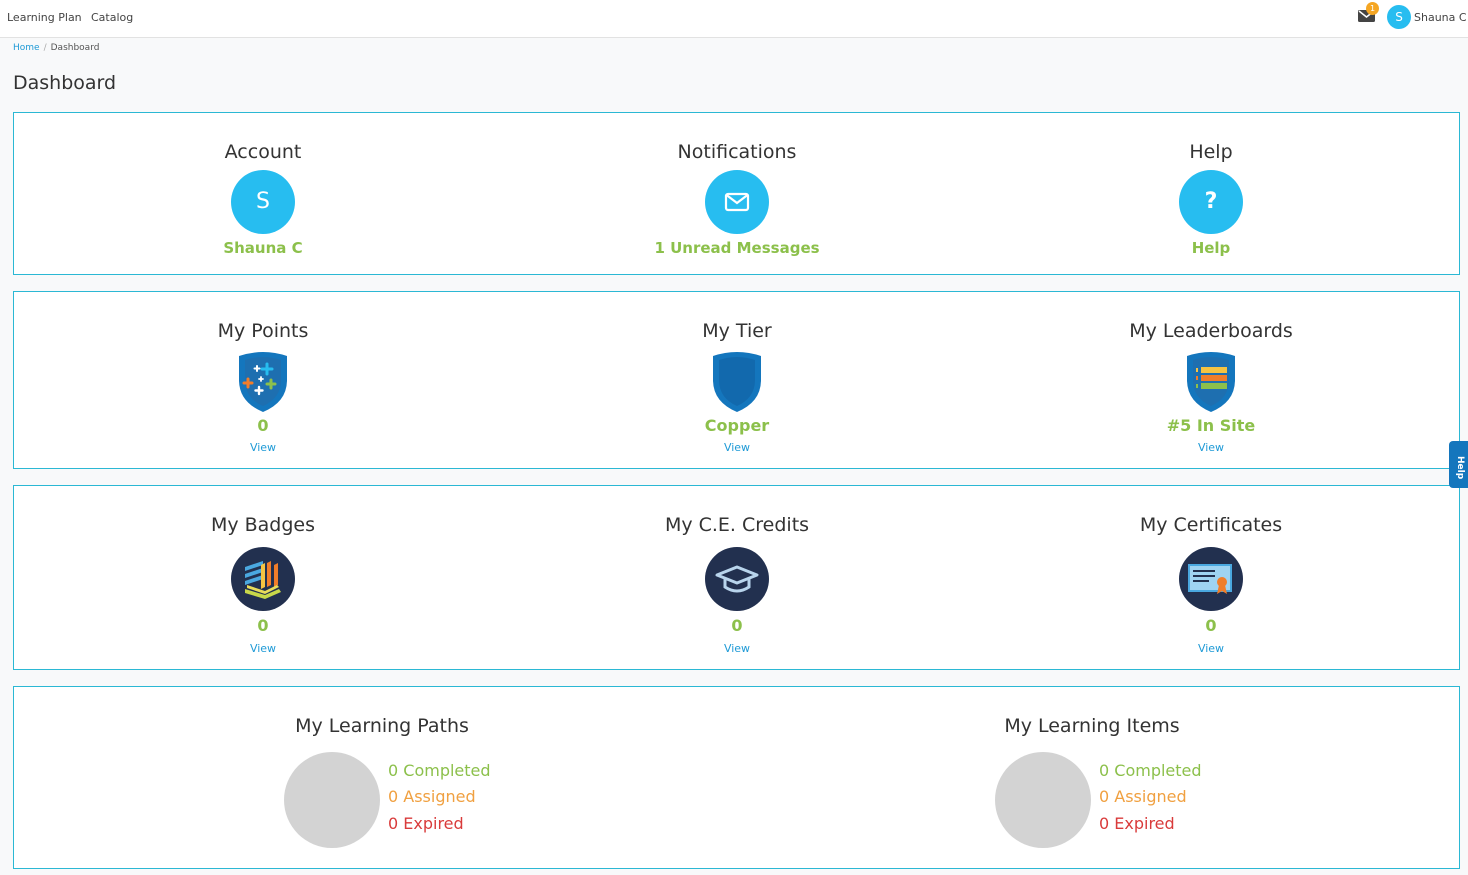 Image resolution: width=1468 pixels, height=875 pixels. Describe the element at coordinates (439, 770) in the screenshot. I see `learning-paths-completed: 0 Completed` at that location.